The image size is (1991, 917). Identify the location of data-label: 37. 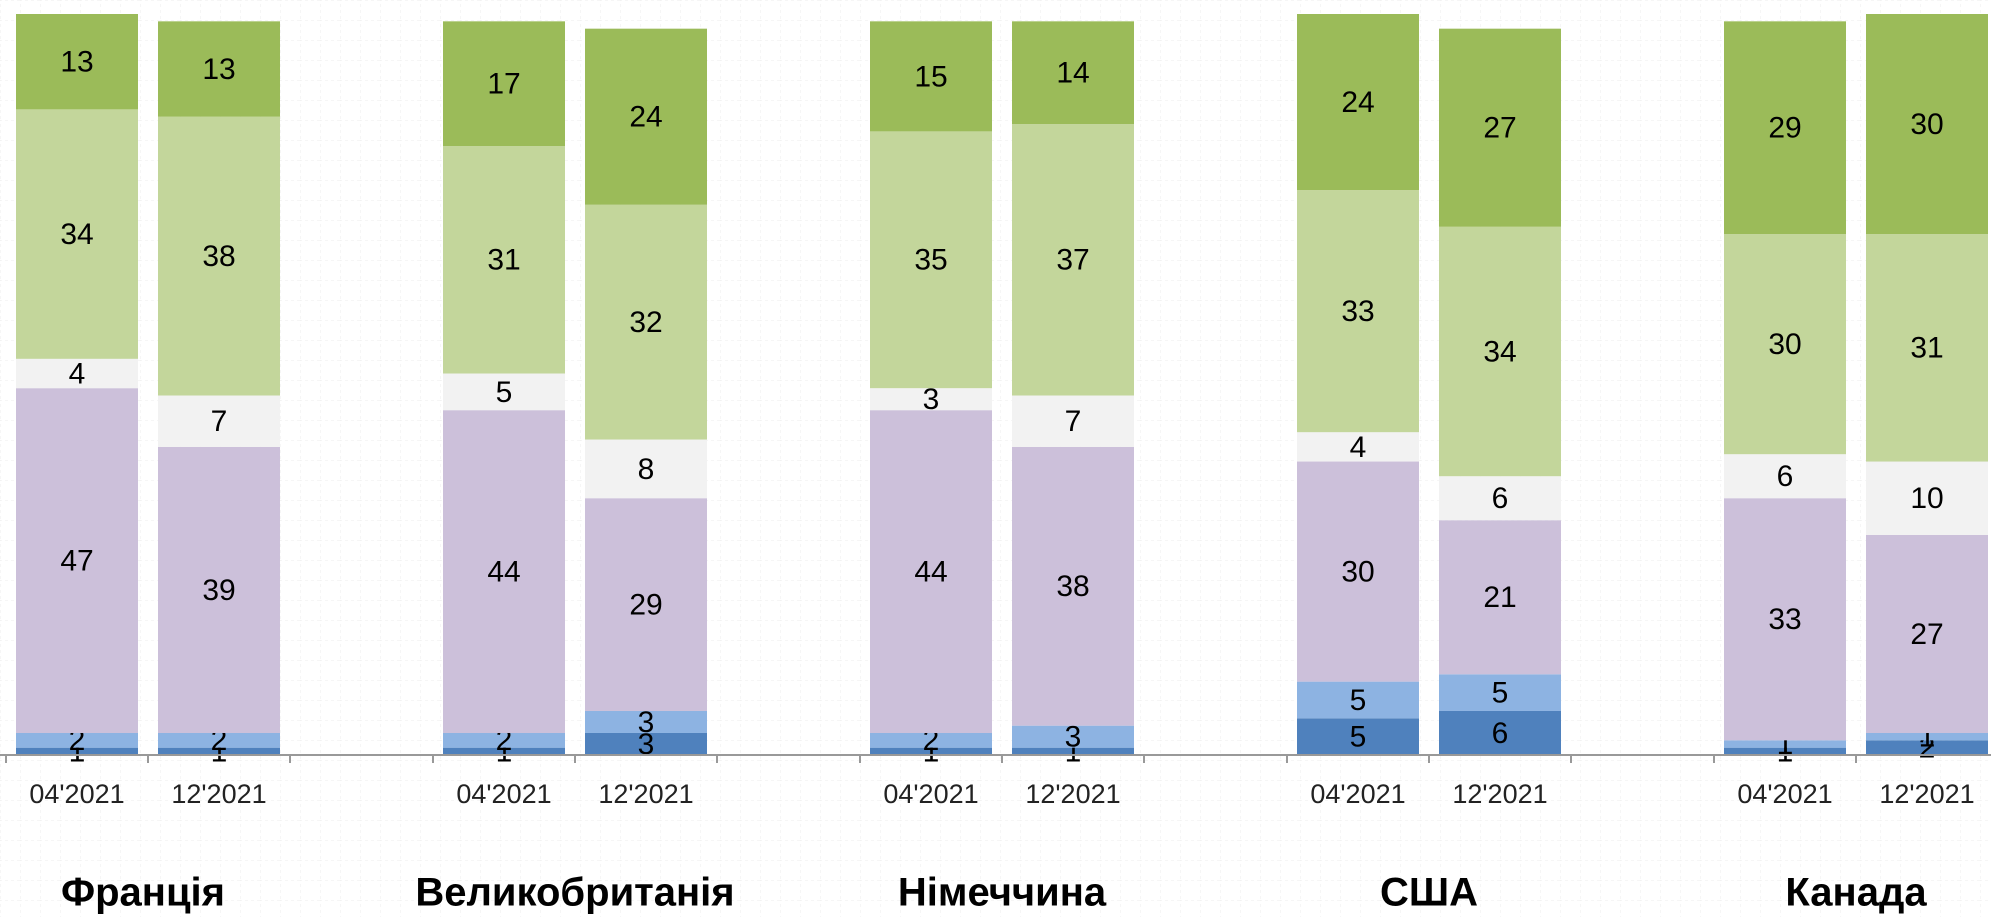
(1072, 260).